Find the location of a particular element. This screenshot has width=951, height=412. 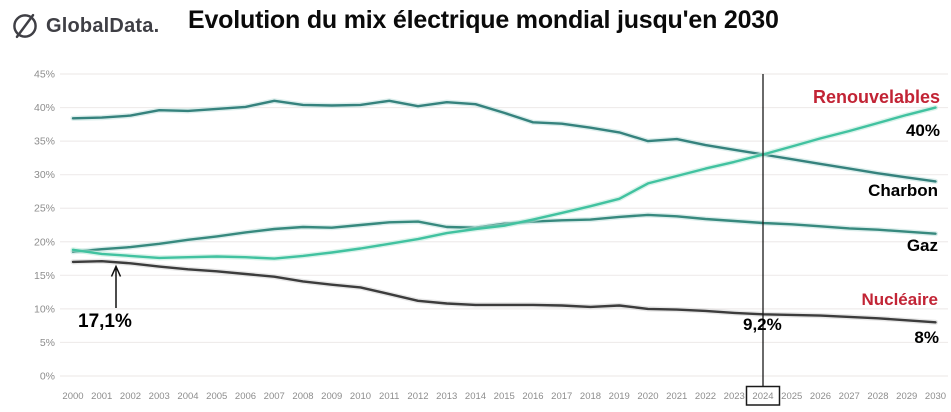

y-tick-label: 30% is located at coordinates (44, 175).